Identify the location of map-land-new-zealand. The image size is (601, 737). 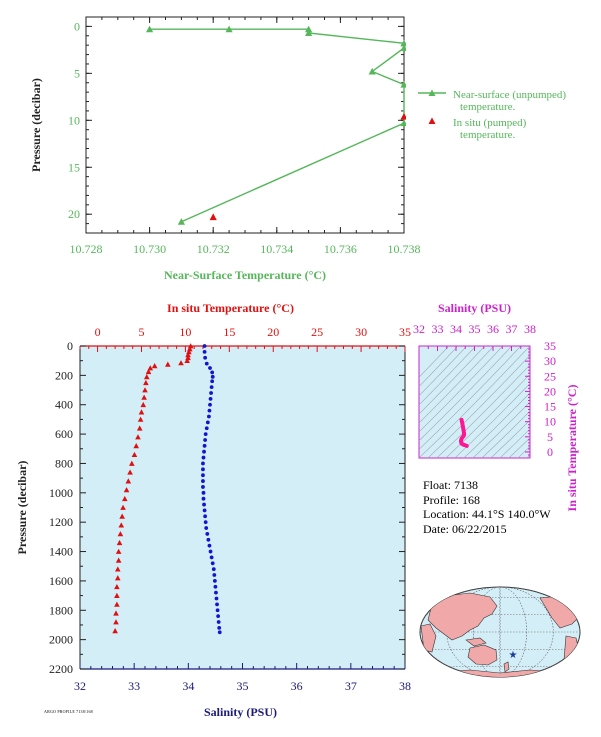
(506, 667).